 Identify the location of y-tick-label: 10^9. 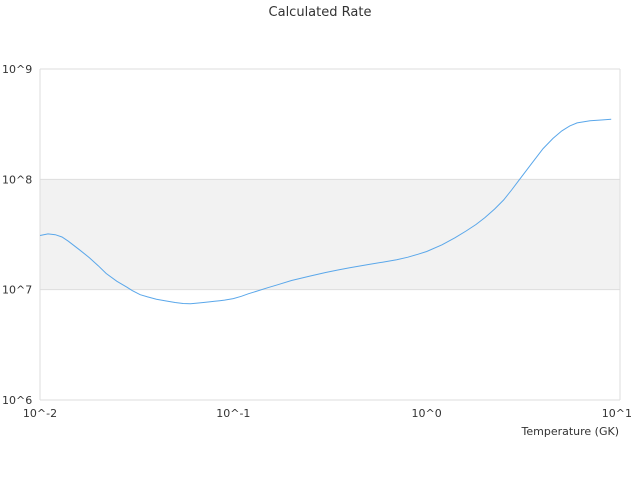
(17, 69).